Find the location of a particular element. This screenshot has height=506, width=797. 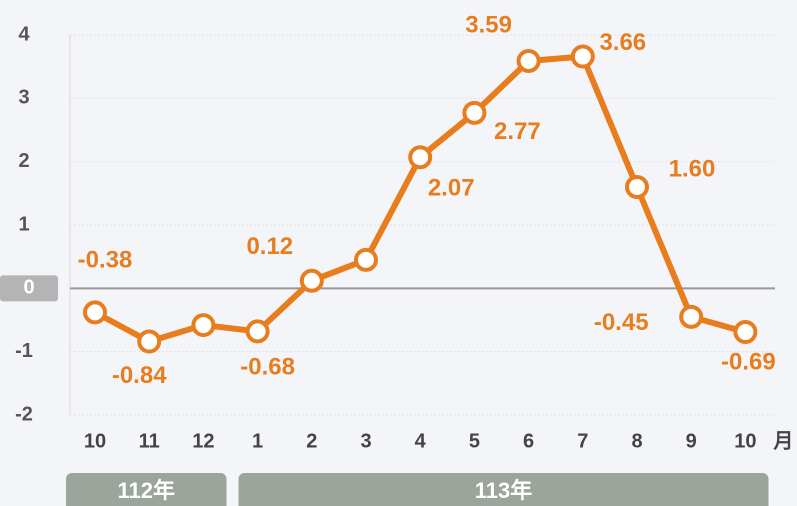

x-tick-label: 1 is located at coordinates (257, 441).